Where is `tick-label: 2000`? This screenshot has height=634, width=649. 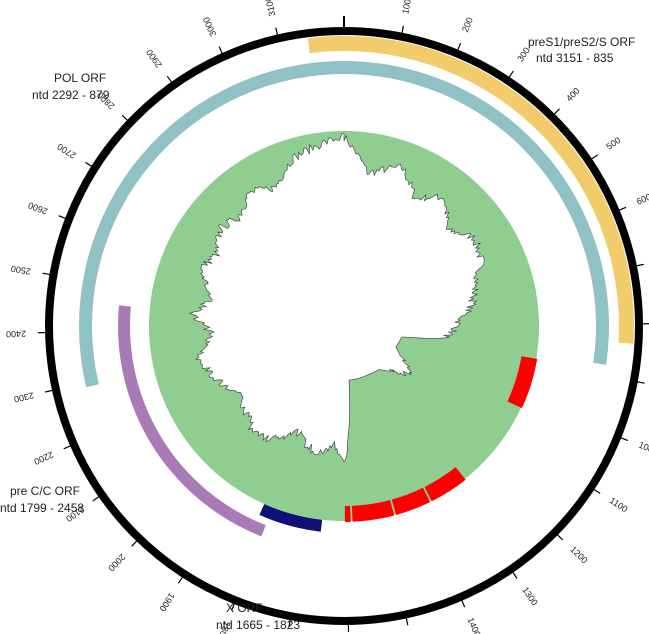 tick-label: 2000 is located at coordinates (116, 562).